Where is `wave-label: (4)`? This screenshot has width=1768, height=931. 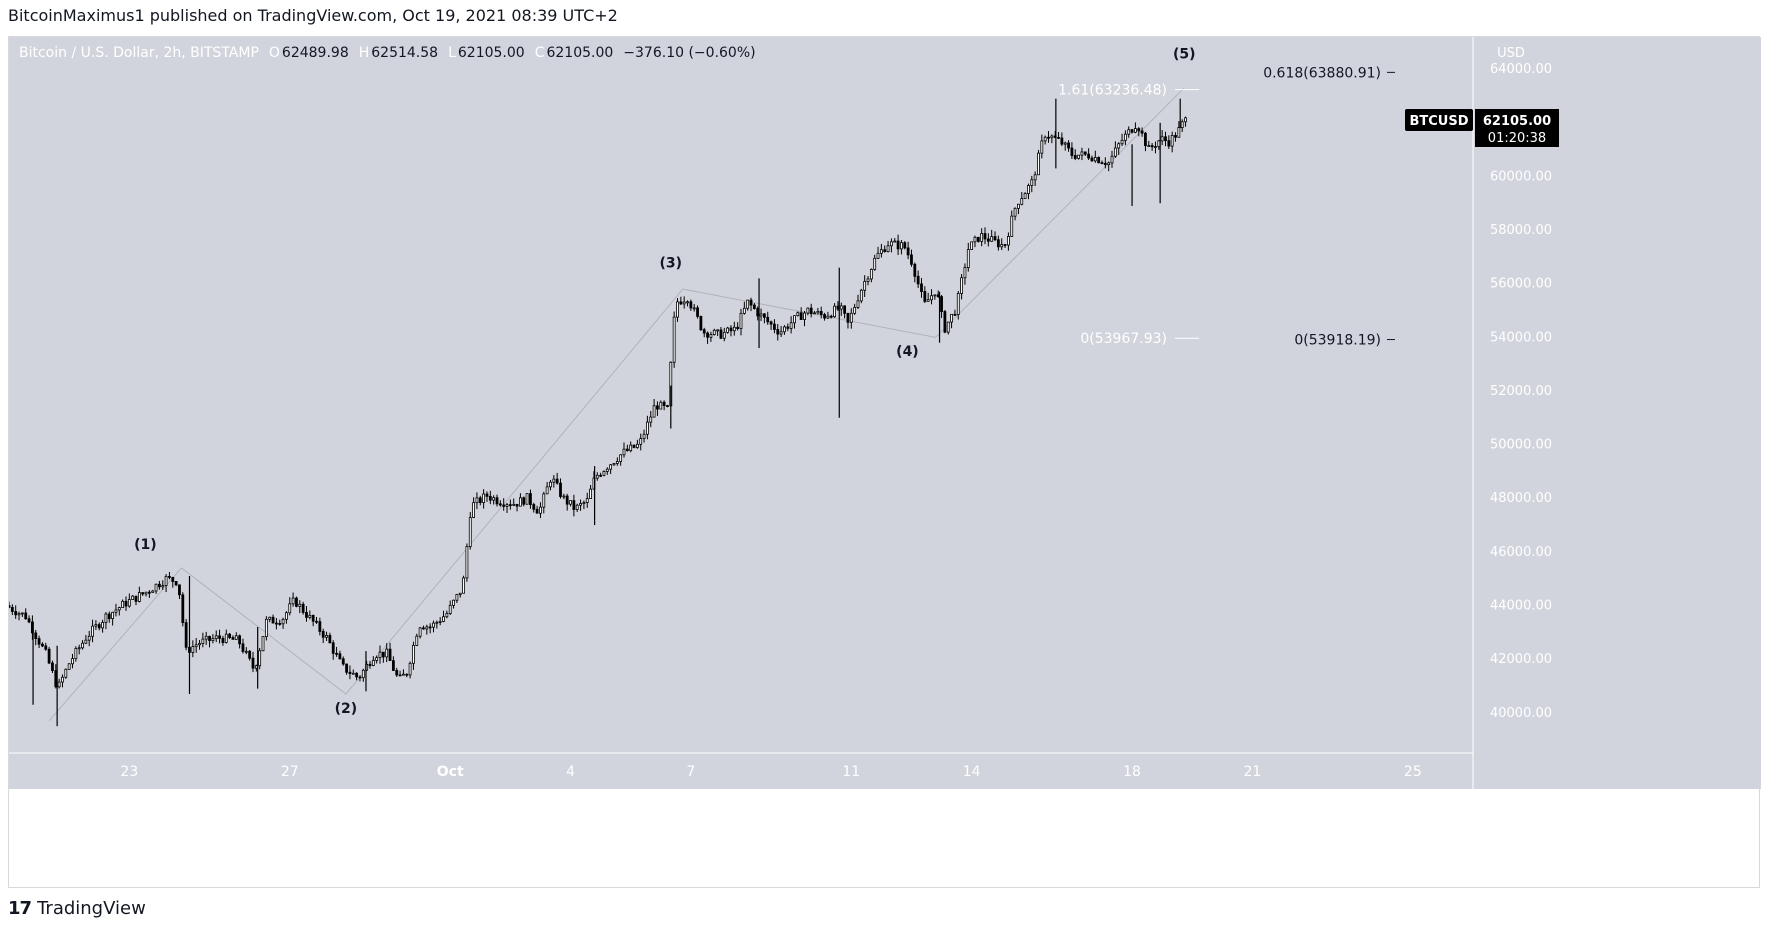
wave-label: (4) is located at coordinates (907, 352).